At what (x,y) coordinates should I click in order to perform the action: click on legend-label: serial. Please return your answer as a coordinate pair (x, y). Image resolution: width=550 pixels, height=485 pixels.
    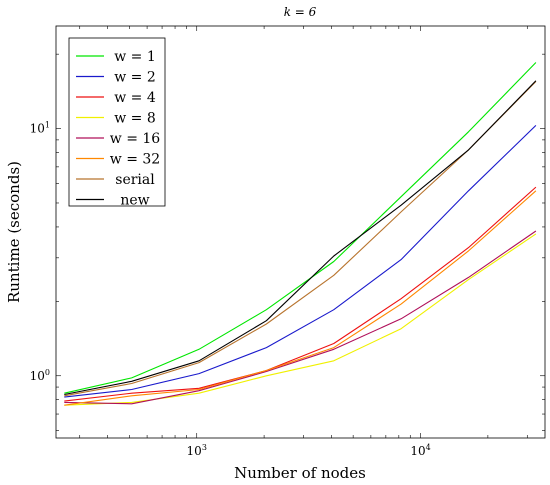
    Looking at the image, I should click on (135, 180).